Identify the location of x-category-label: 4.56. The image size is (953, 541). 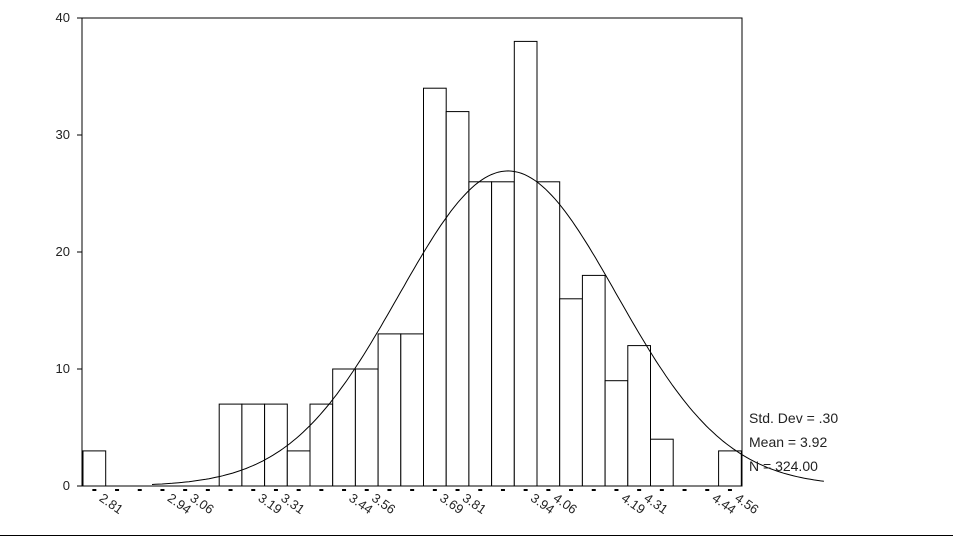
(746, 503).